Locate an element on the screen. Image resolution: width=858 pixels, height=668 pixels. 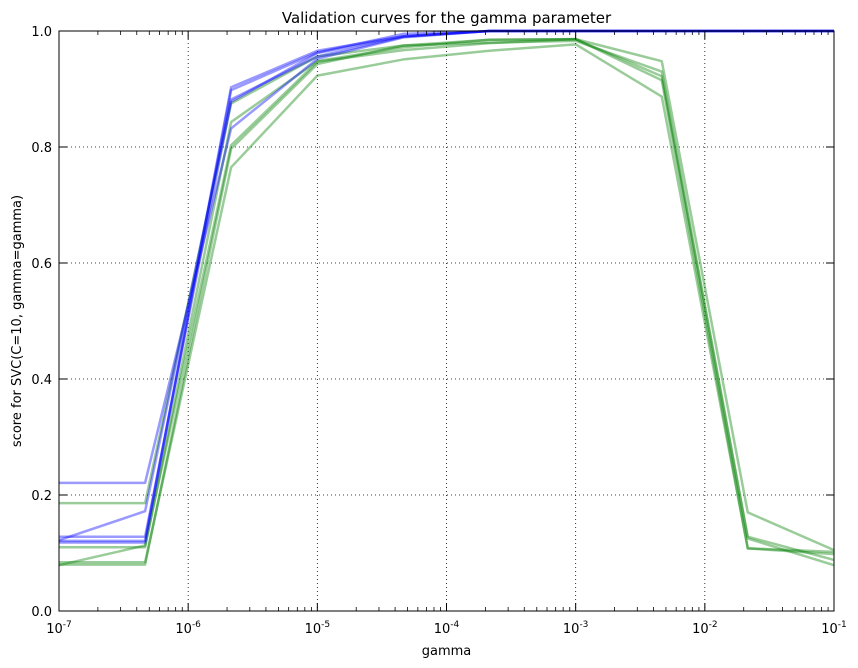
x-tick-label: 10⁻⁴ is located at coordinates (447, 628).